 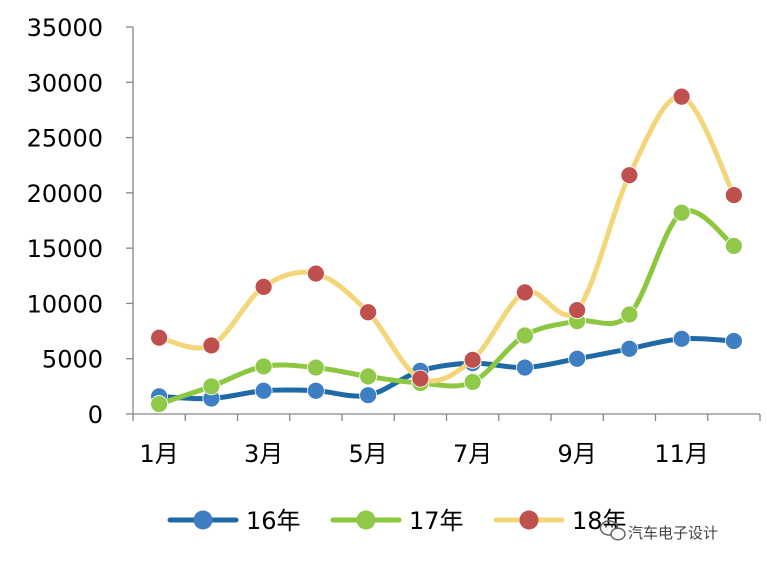 What do you see at coordinates (158, 454) in the screenshot?
I see `x-tick-label: 1月` at bounding box center [158, 454].